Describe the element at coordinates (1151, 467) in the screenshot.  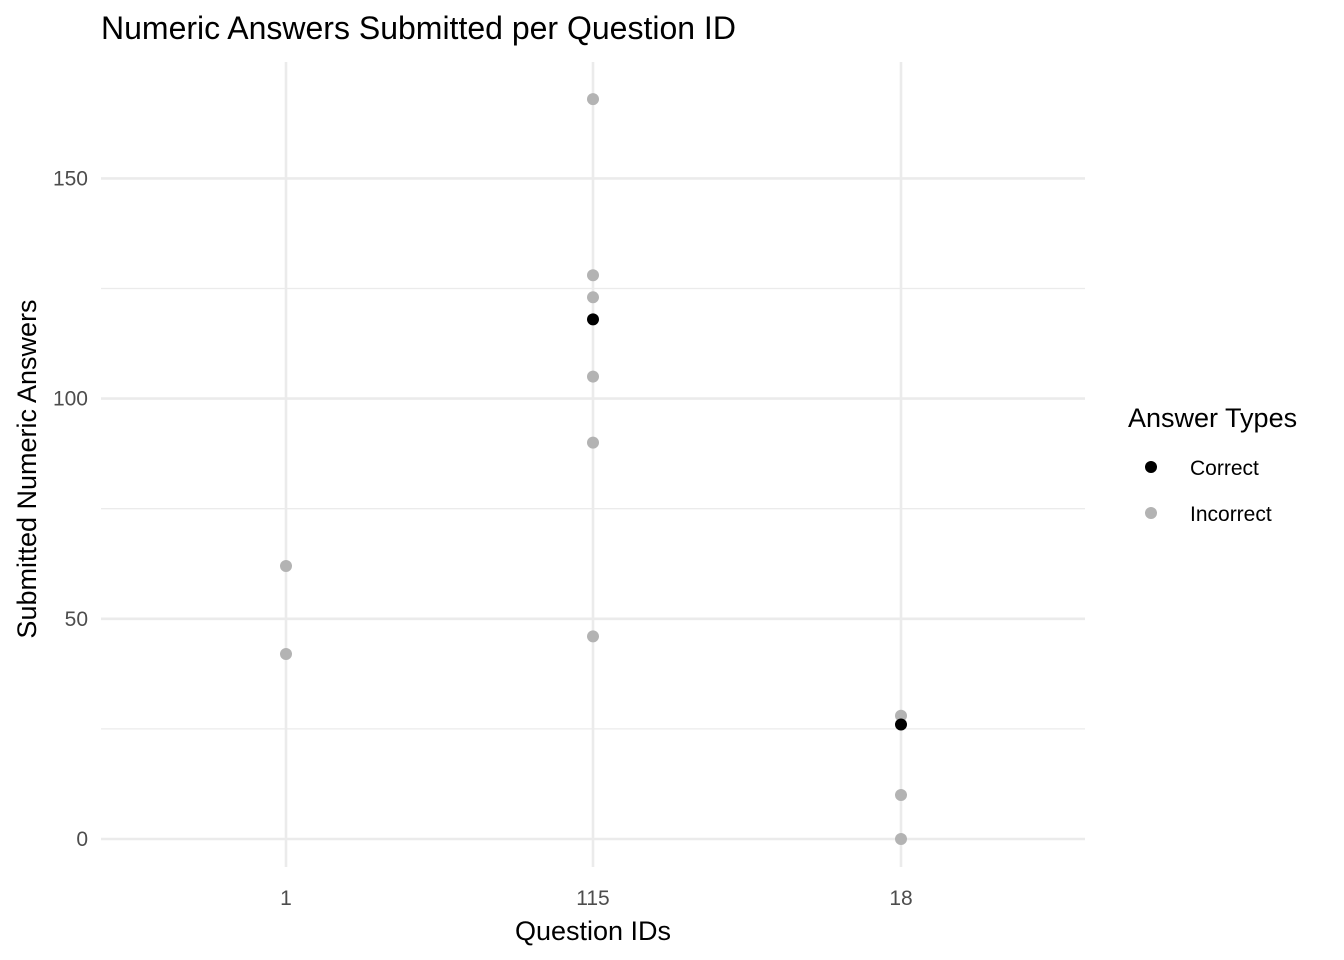
I see `legend-correct-swatch` at that location.